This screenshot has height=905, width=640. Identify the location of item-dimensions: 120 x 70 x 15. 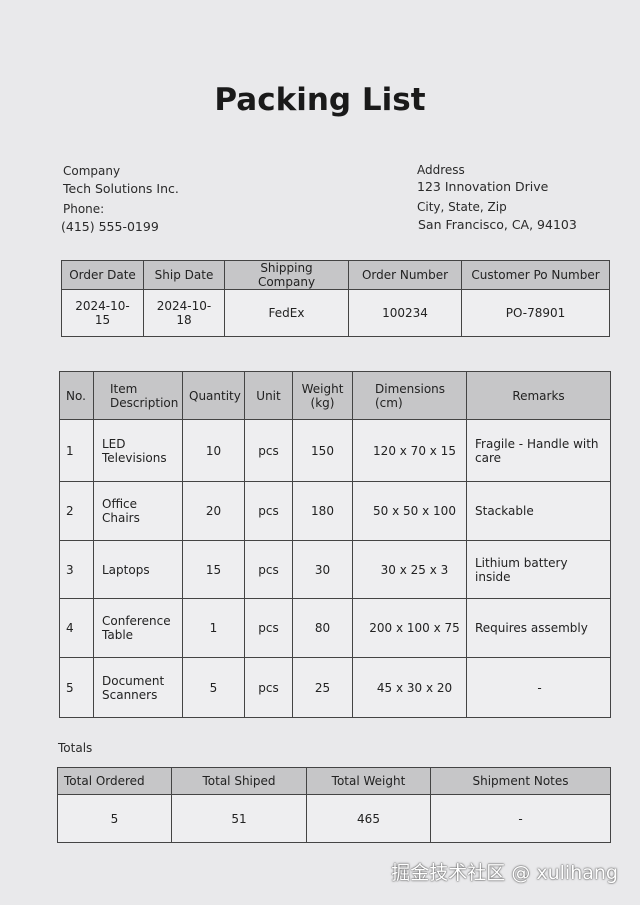
(409, 450).